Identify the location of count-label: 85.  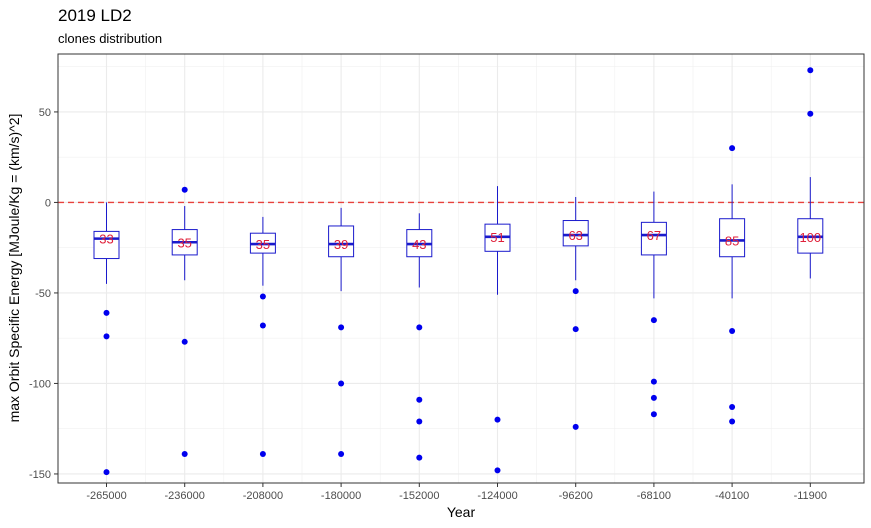
(732, 240).